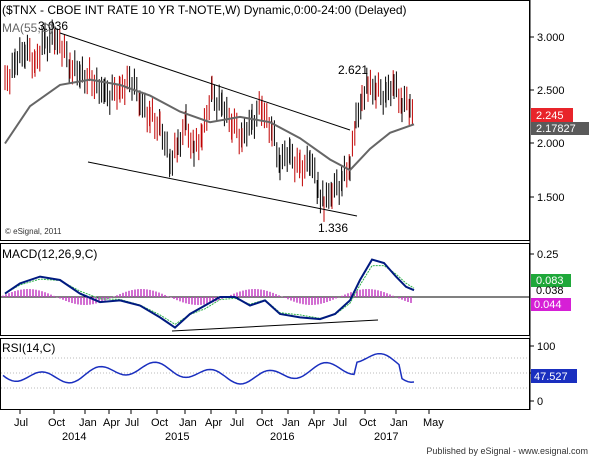 Image resolution: width=591 pixels, height=459 pixels. What do you see at coordinates (551, 198) in the screenshot?
I see `price-tick-3: 1.500` at bounding box center [551, 198].